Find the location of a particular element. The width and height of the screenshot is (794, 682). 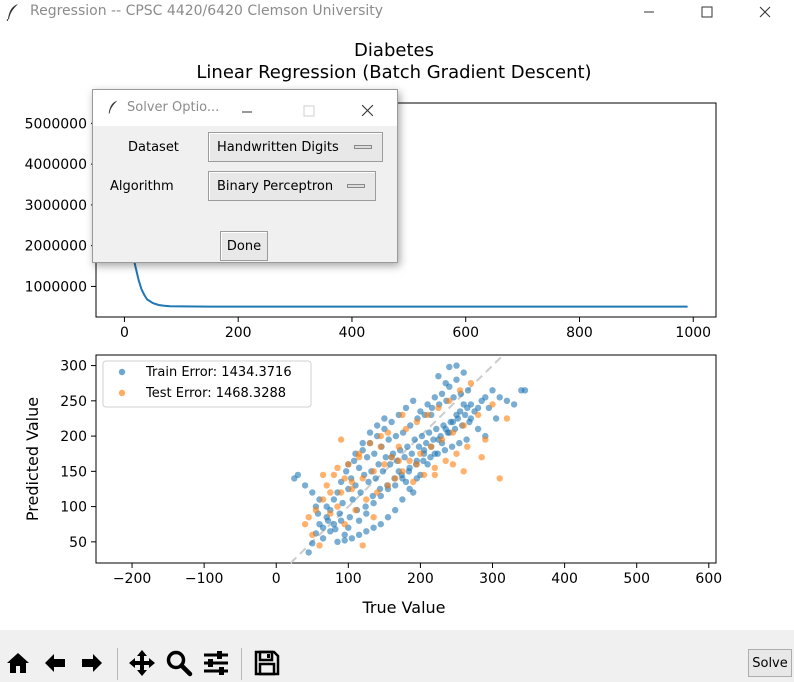

dialog-minimize-button is located at coordinates (247, 111).